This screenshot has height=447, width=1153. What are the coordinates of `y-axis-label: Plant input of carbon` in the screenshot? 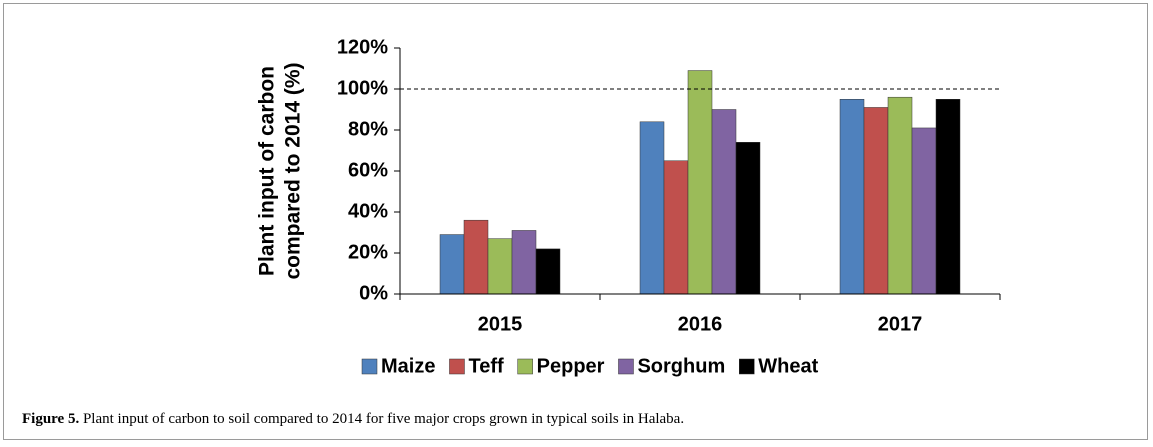 It's located at (267, 171).